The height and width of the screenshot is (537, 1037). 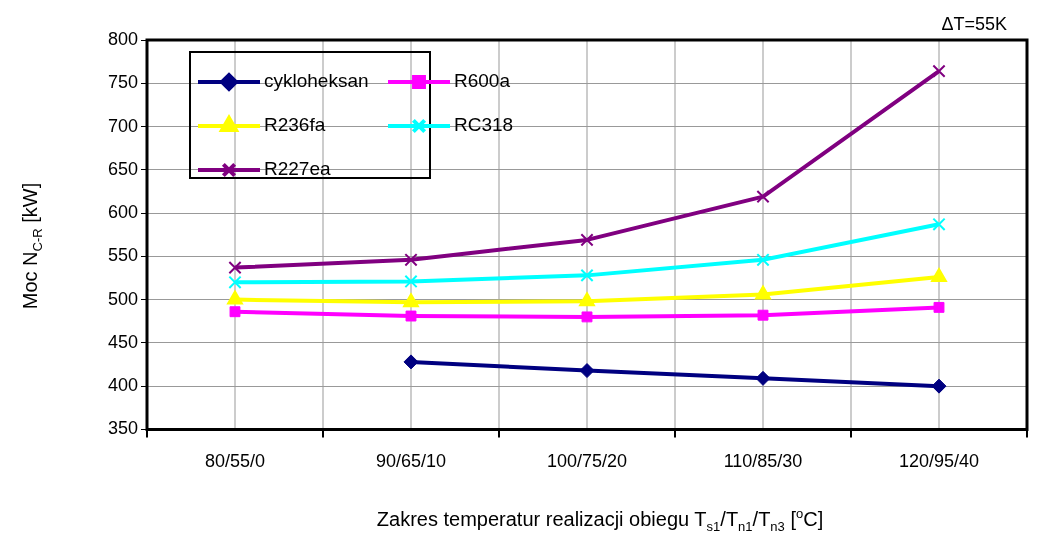 What do you see at coordinates (122, 82) in the screenshot?
I see `y-tick-label: 750` at bounding box center [122, 82].